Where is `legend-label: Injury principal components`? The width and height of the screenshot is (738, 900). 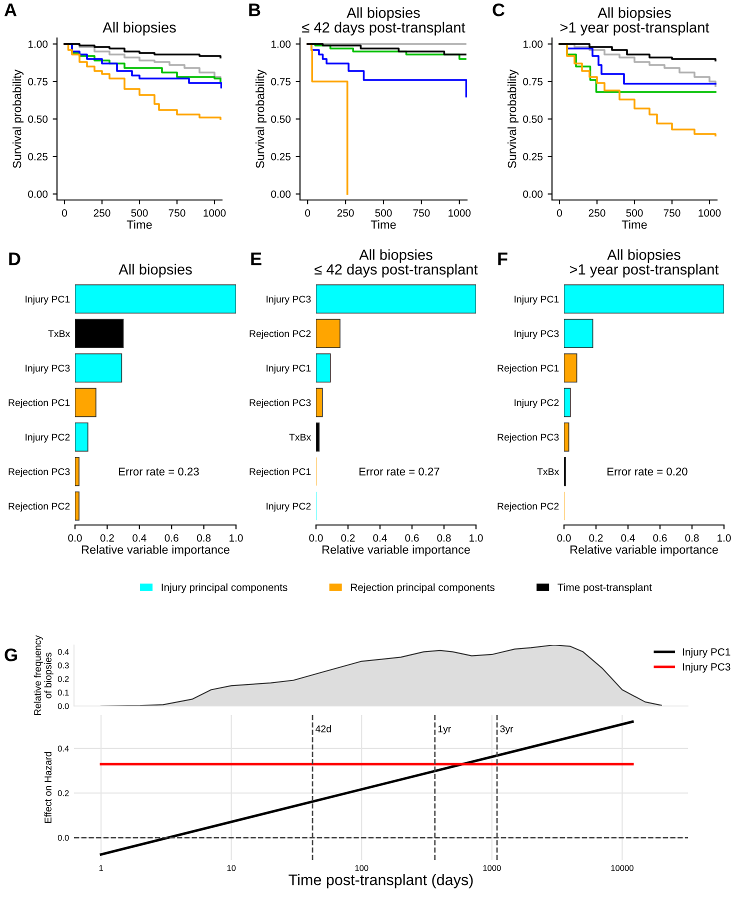 legend-label: Injury principal components is located at coordinates (225, 588).